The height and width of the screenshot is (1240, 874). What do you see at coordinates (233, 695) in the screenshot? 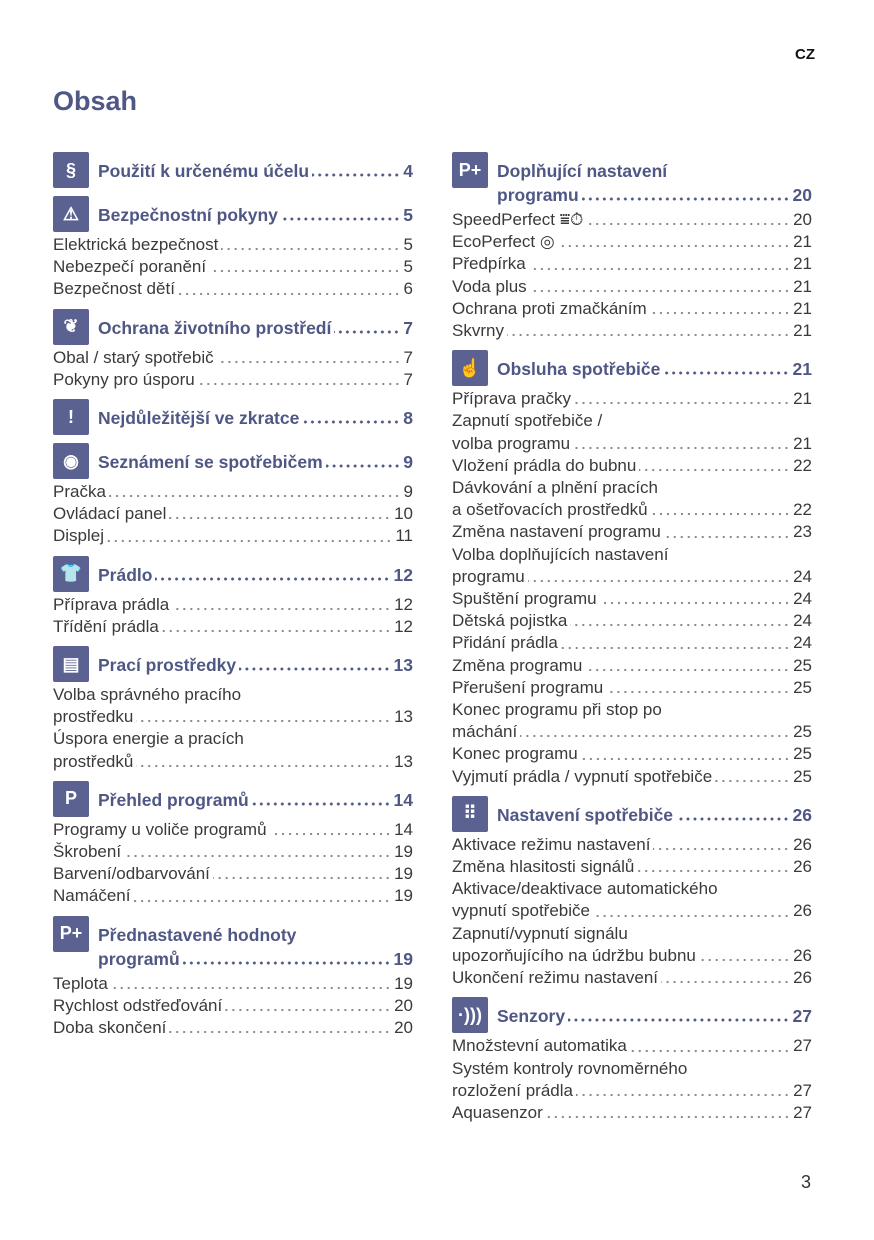
I see `entry-line: Volba správného pracího` at bounding box center [233, 695].